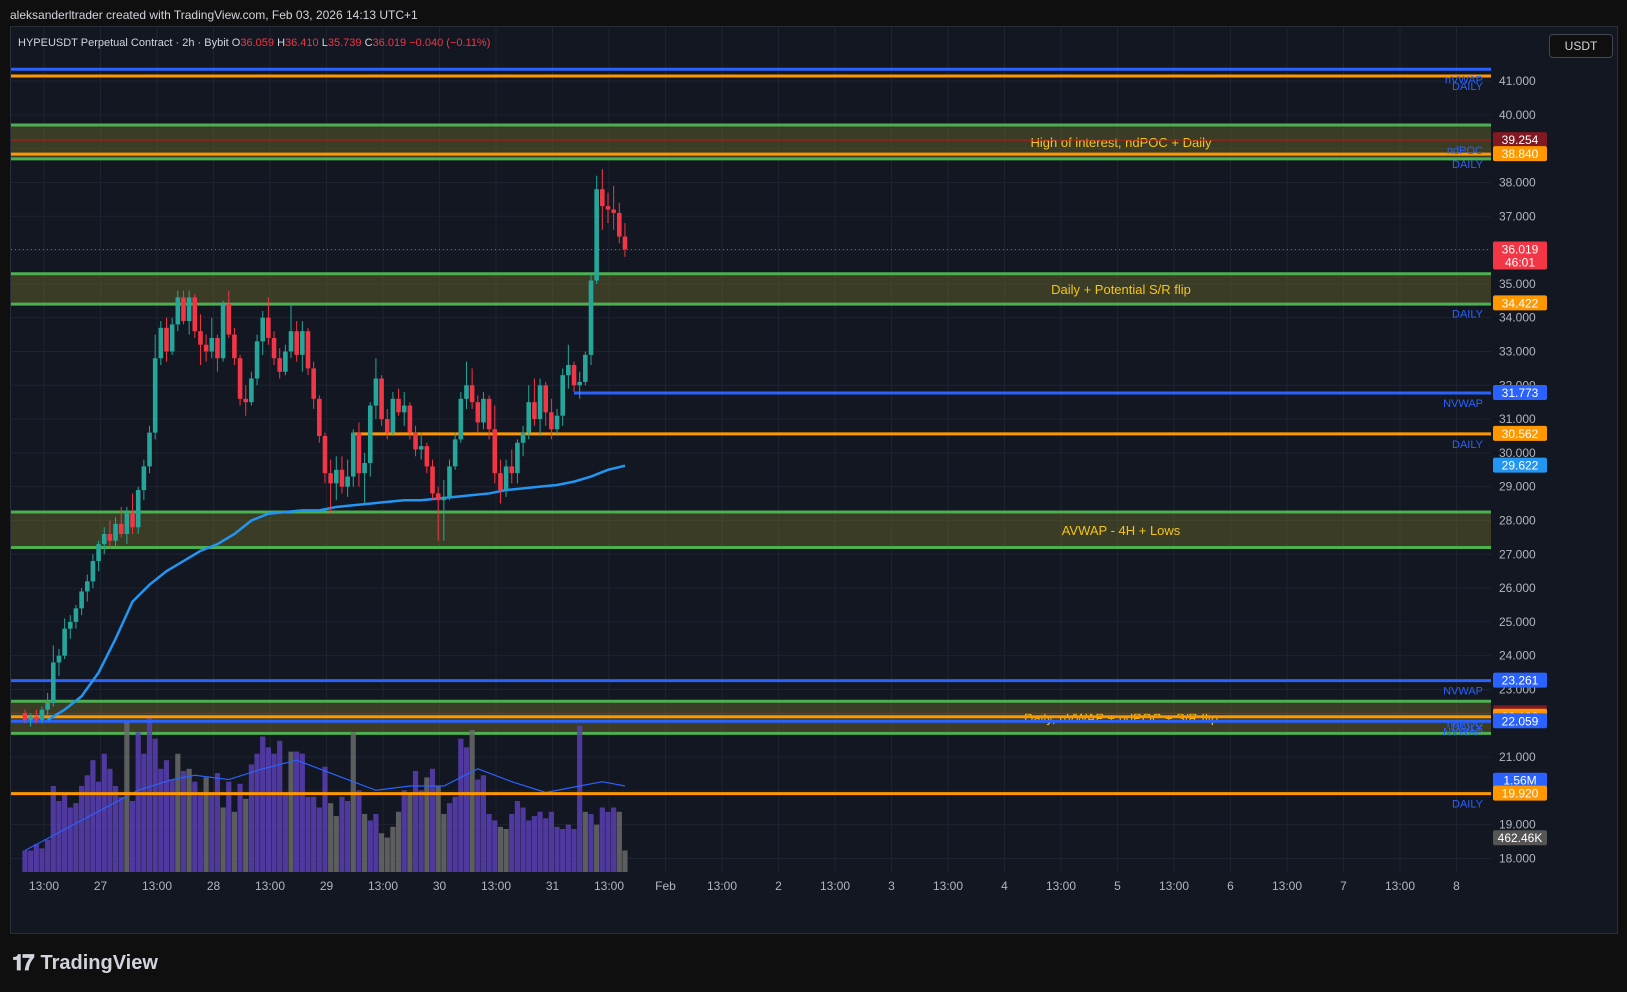  What do you see at coordinates (101, 886) in the screenshot?
I see `x-tick-label: 27` at bounding box center [101, 886].